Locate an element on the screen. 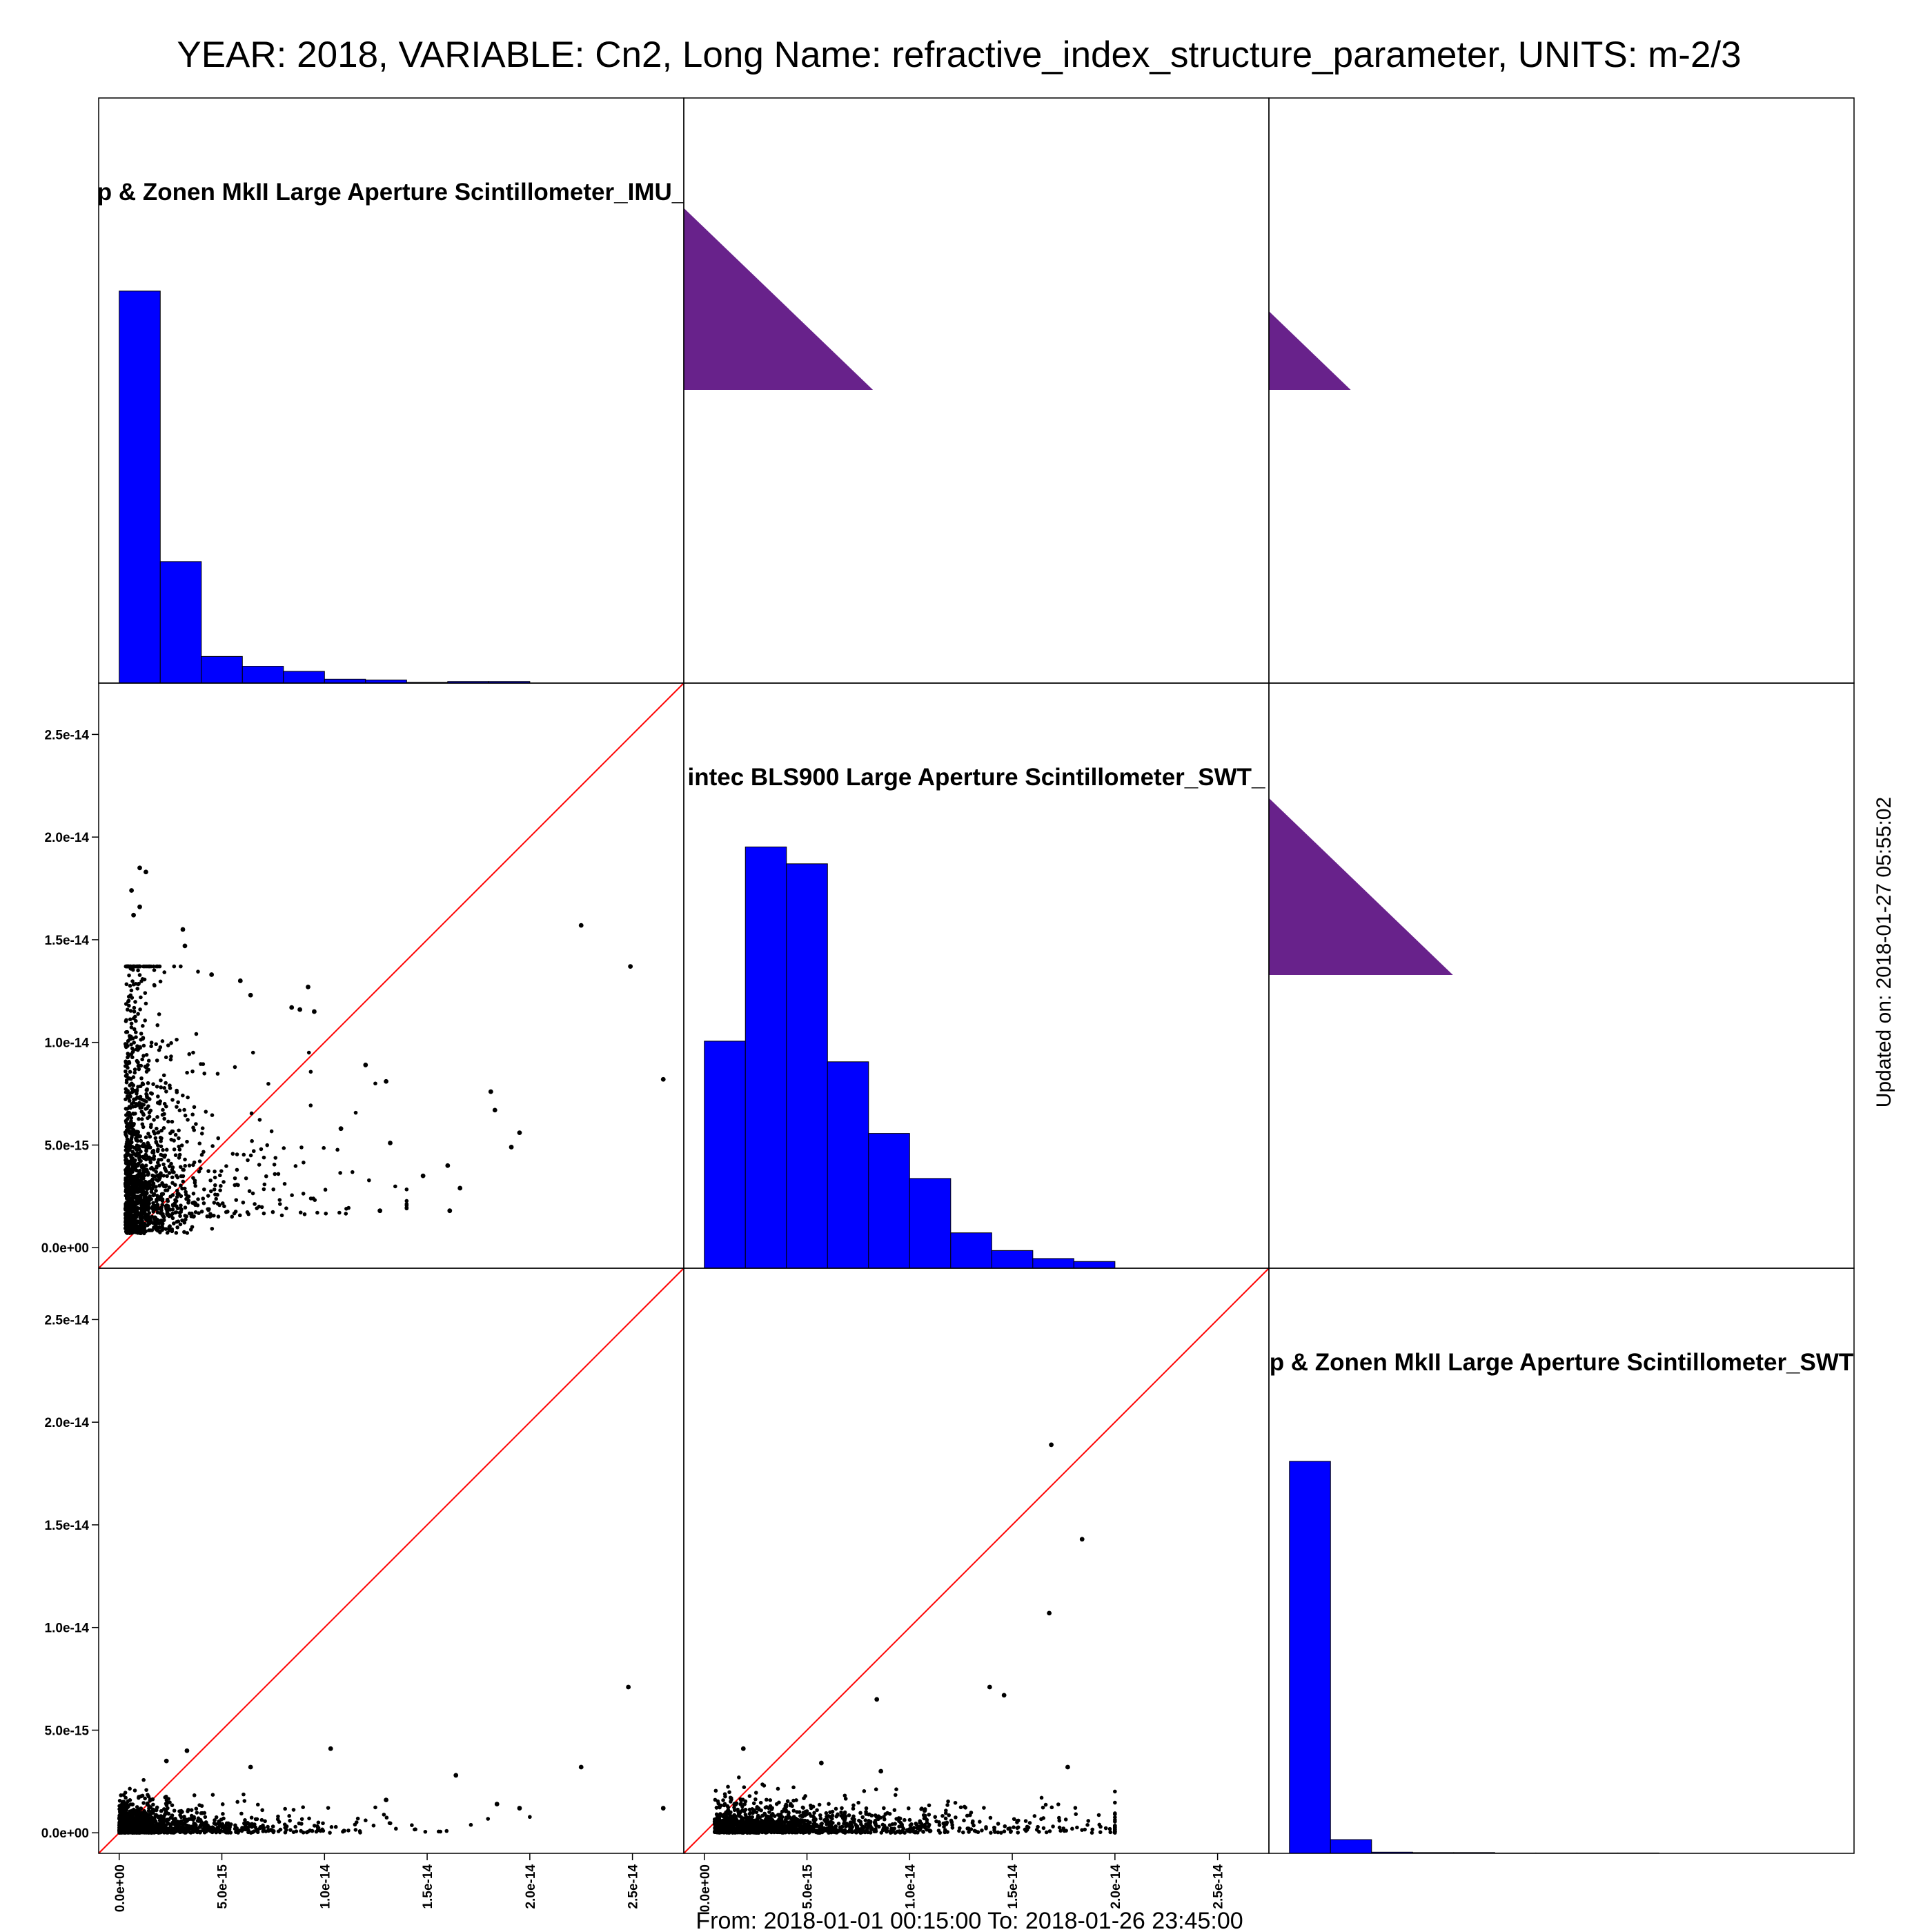 Image resolution: width=1932 pixels, height=1932 pixels. x-tick-label: 0.0e+00 is located at coordinates (120, 1888).